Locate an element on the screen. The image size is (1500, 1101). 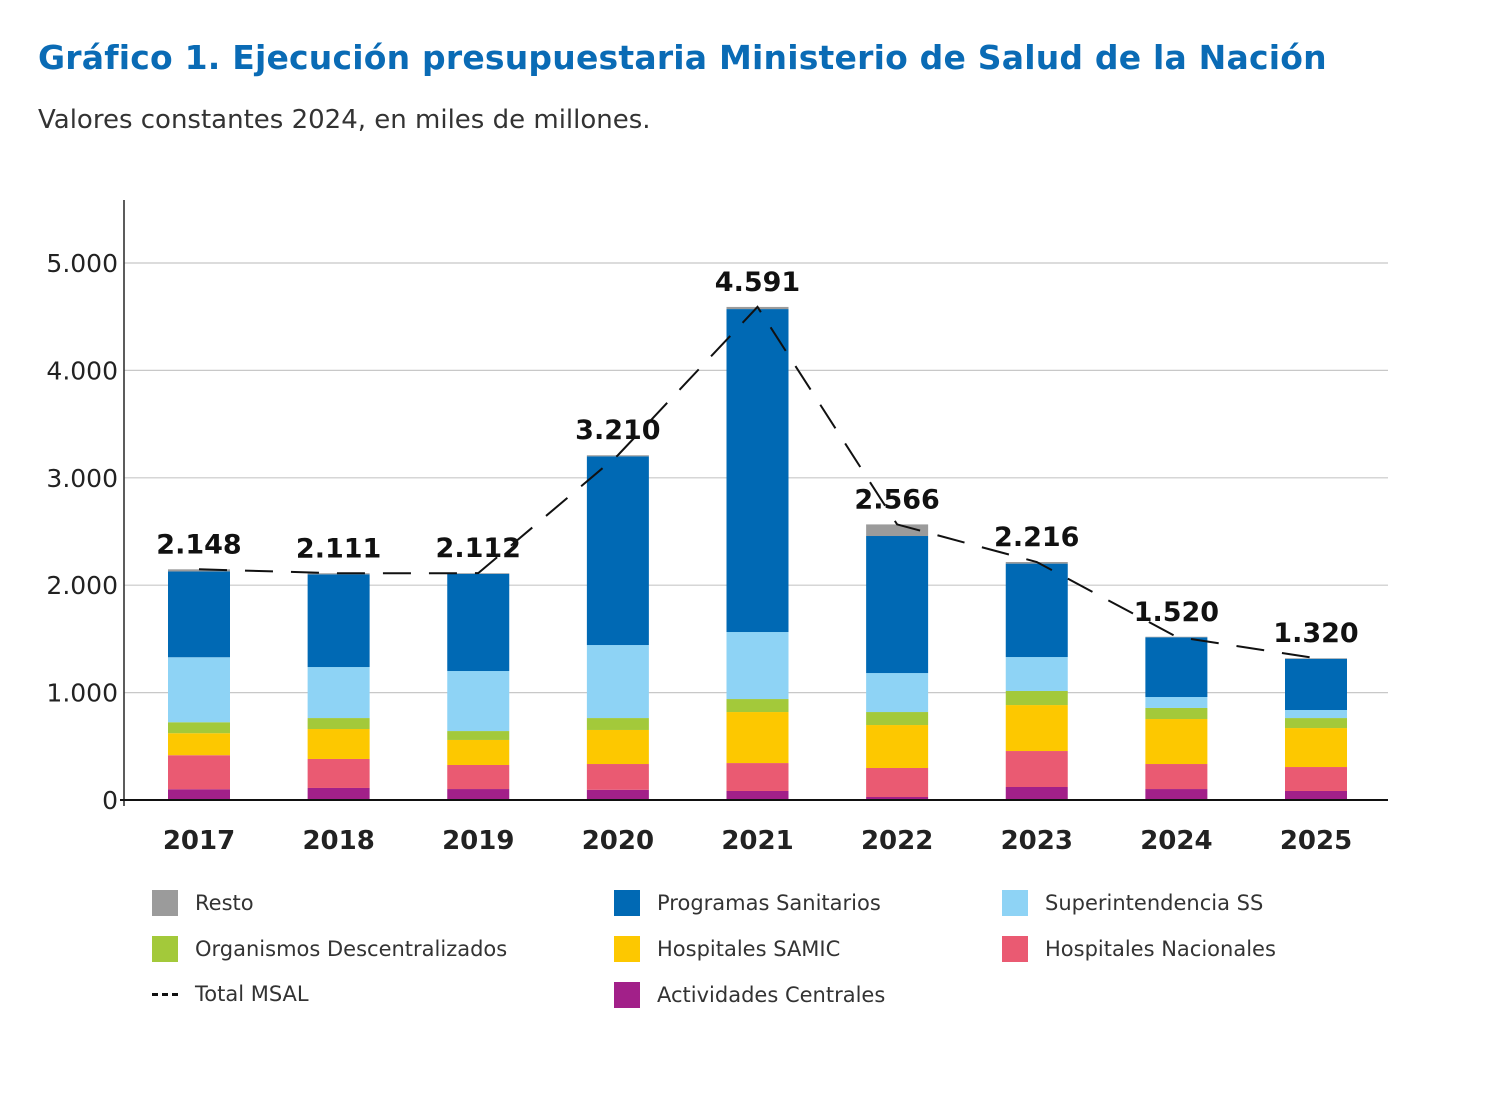
x-tick-label: 2023 is located at coordinates (1037, 841).